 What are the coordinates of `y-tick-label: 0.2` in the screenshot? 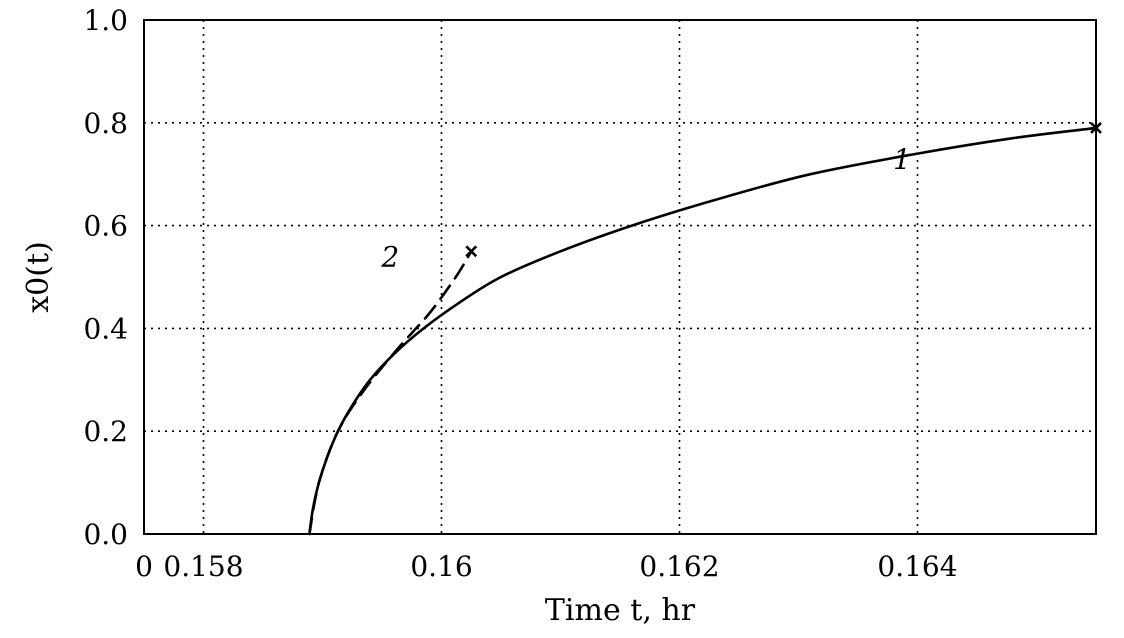 It's located at (105, 431).